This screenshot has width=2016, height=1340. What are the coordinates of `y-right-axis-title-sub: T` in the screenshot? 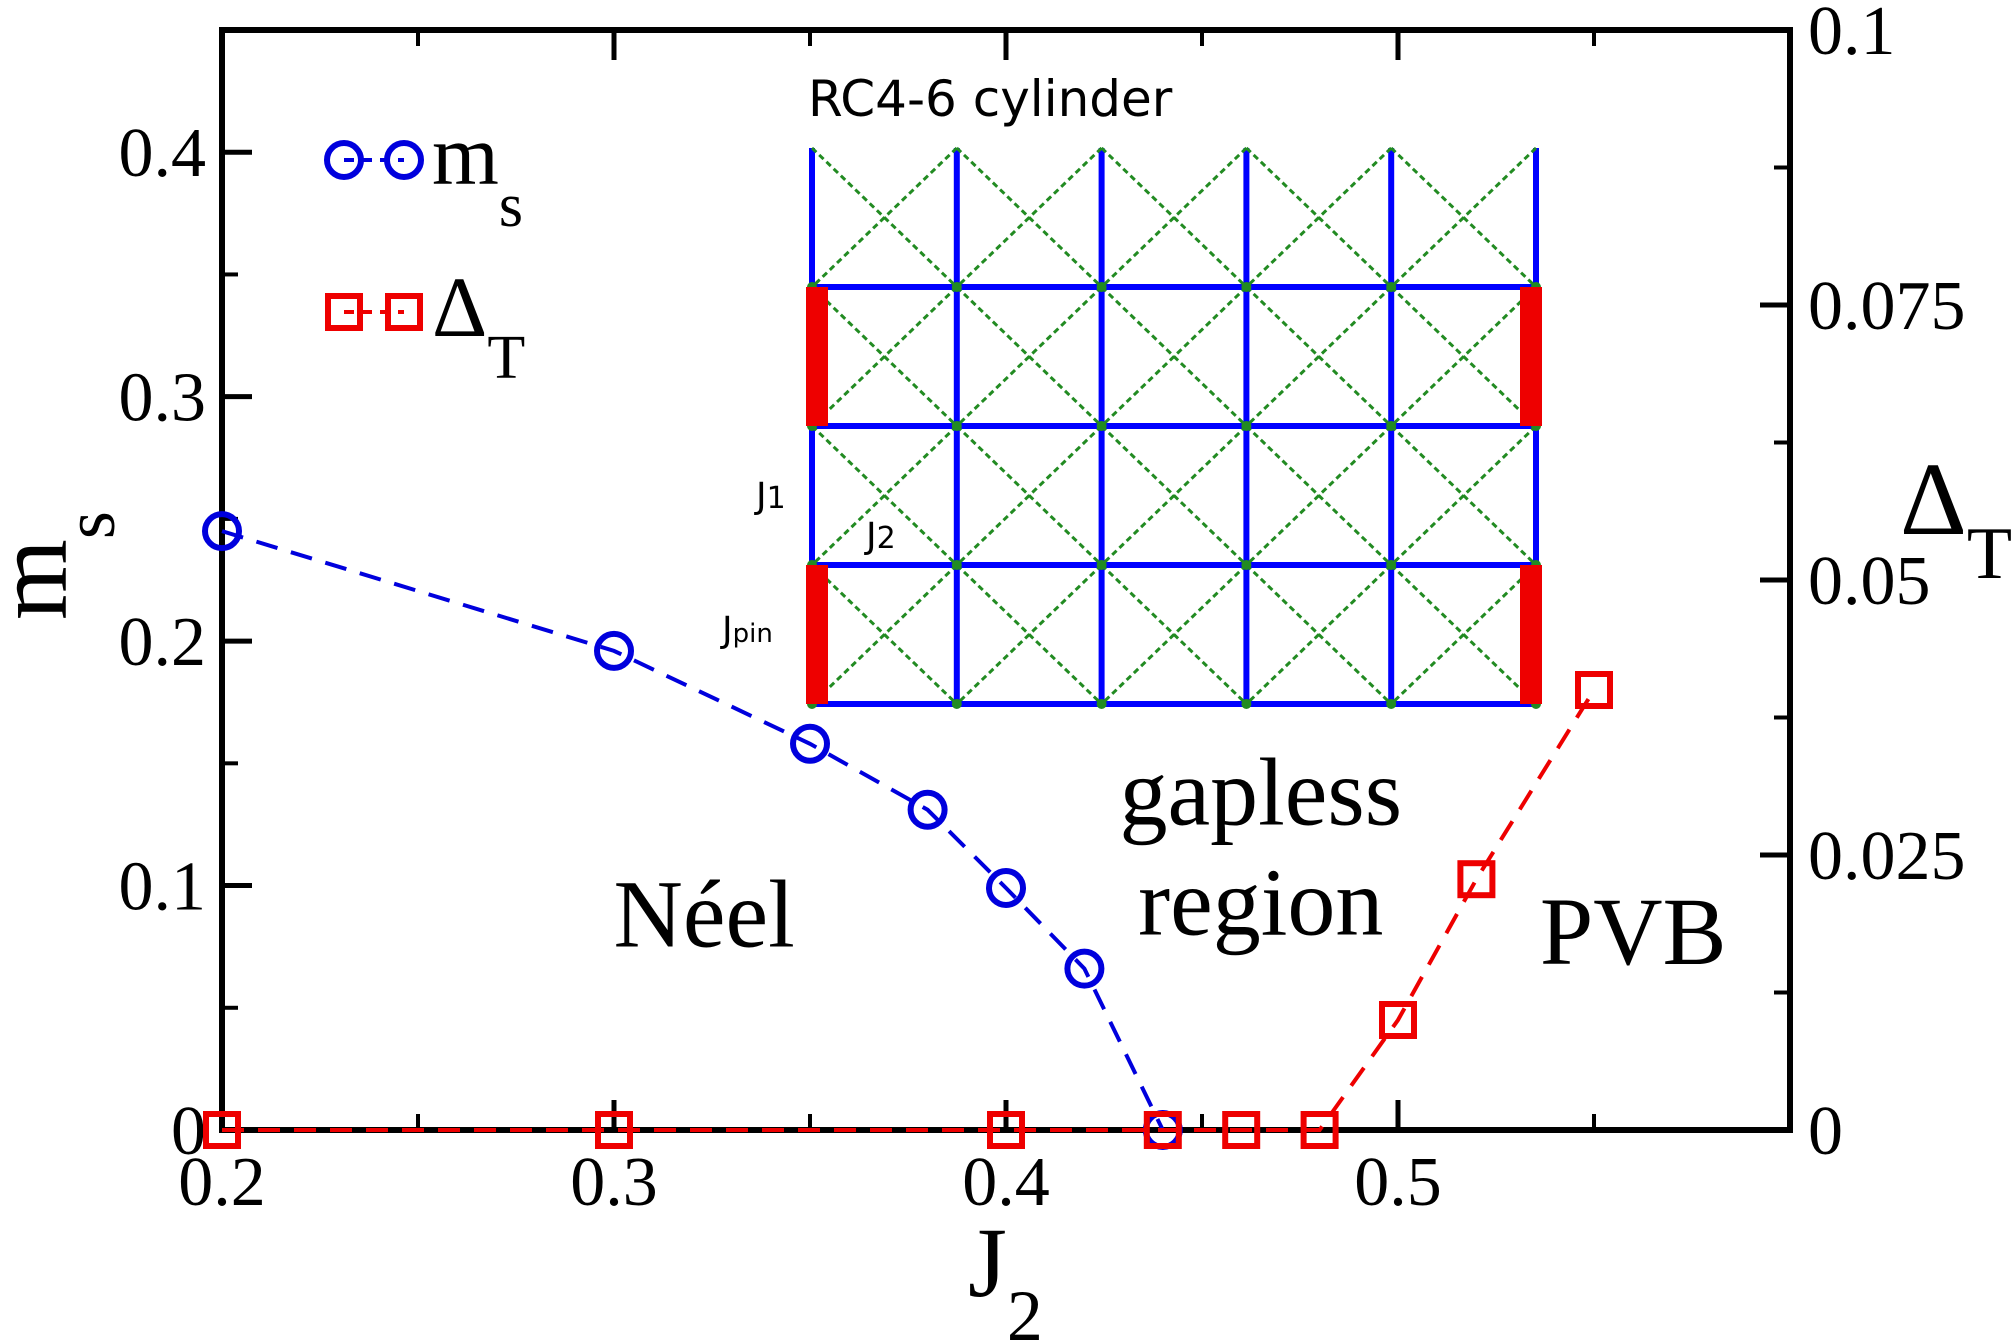 It's located at (1989, 554).